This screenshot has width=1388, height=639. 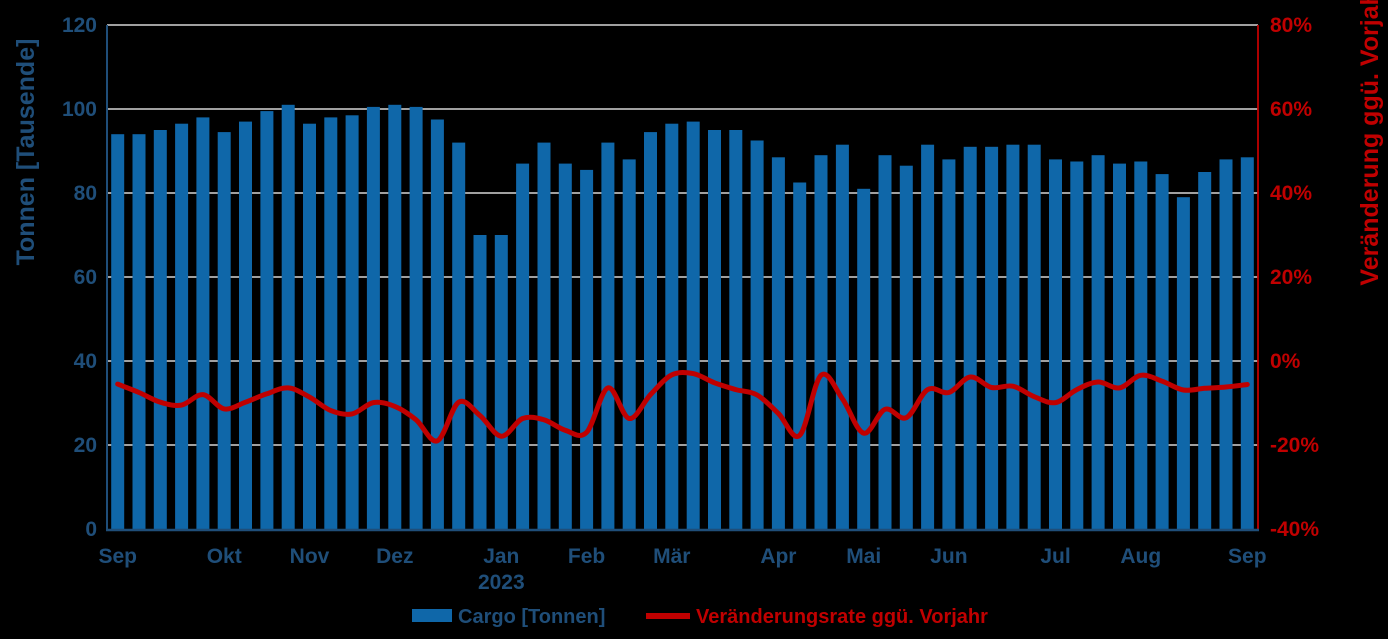 I want to click on right-axis-tick: -40%, so click(x=1294, y=529).